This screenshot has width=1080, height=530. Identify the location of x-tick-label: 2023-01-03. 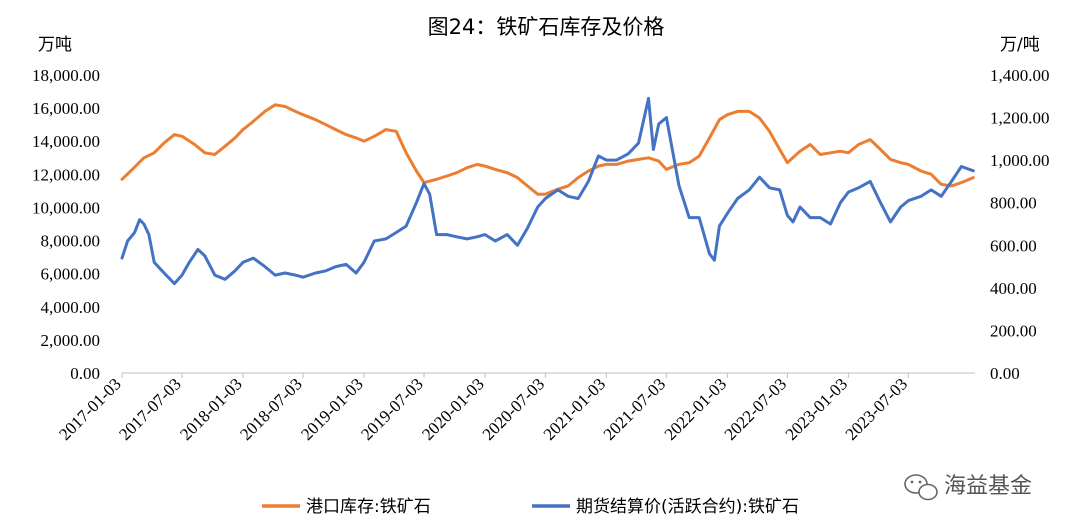
(817, 409).